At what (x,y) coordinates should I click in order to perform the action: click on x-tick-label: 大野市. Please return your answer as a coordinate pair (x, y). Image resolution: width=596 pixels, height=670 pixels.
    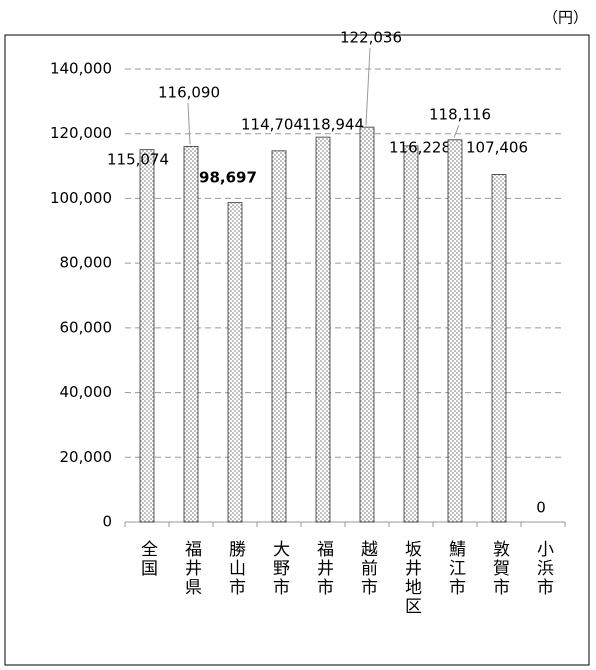
    Looking at the image, I should click on (279, 568).